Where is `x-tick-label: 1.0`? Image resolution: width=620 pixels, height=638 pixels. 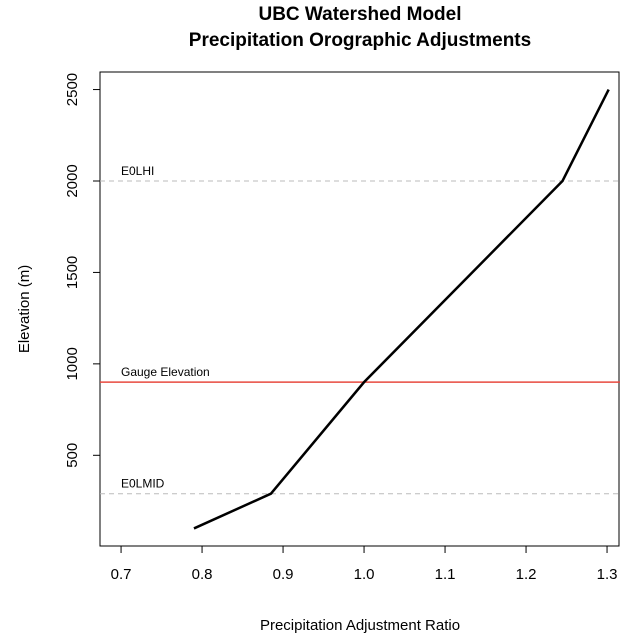 x-tick-label: 1.0 is located at coordinates (364, 574).